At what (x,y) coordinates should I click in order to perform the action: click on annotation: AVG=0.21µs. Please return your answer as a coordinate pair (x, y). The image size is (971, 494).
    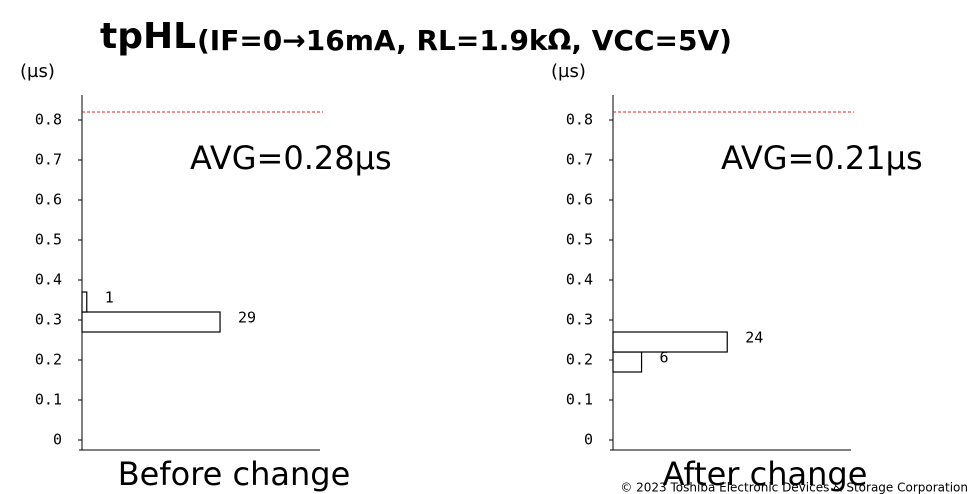
    Looking at the image, I should click on (822, 158).